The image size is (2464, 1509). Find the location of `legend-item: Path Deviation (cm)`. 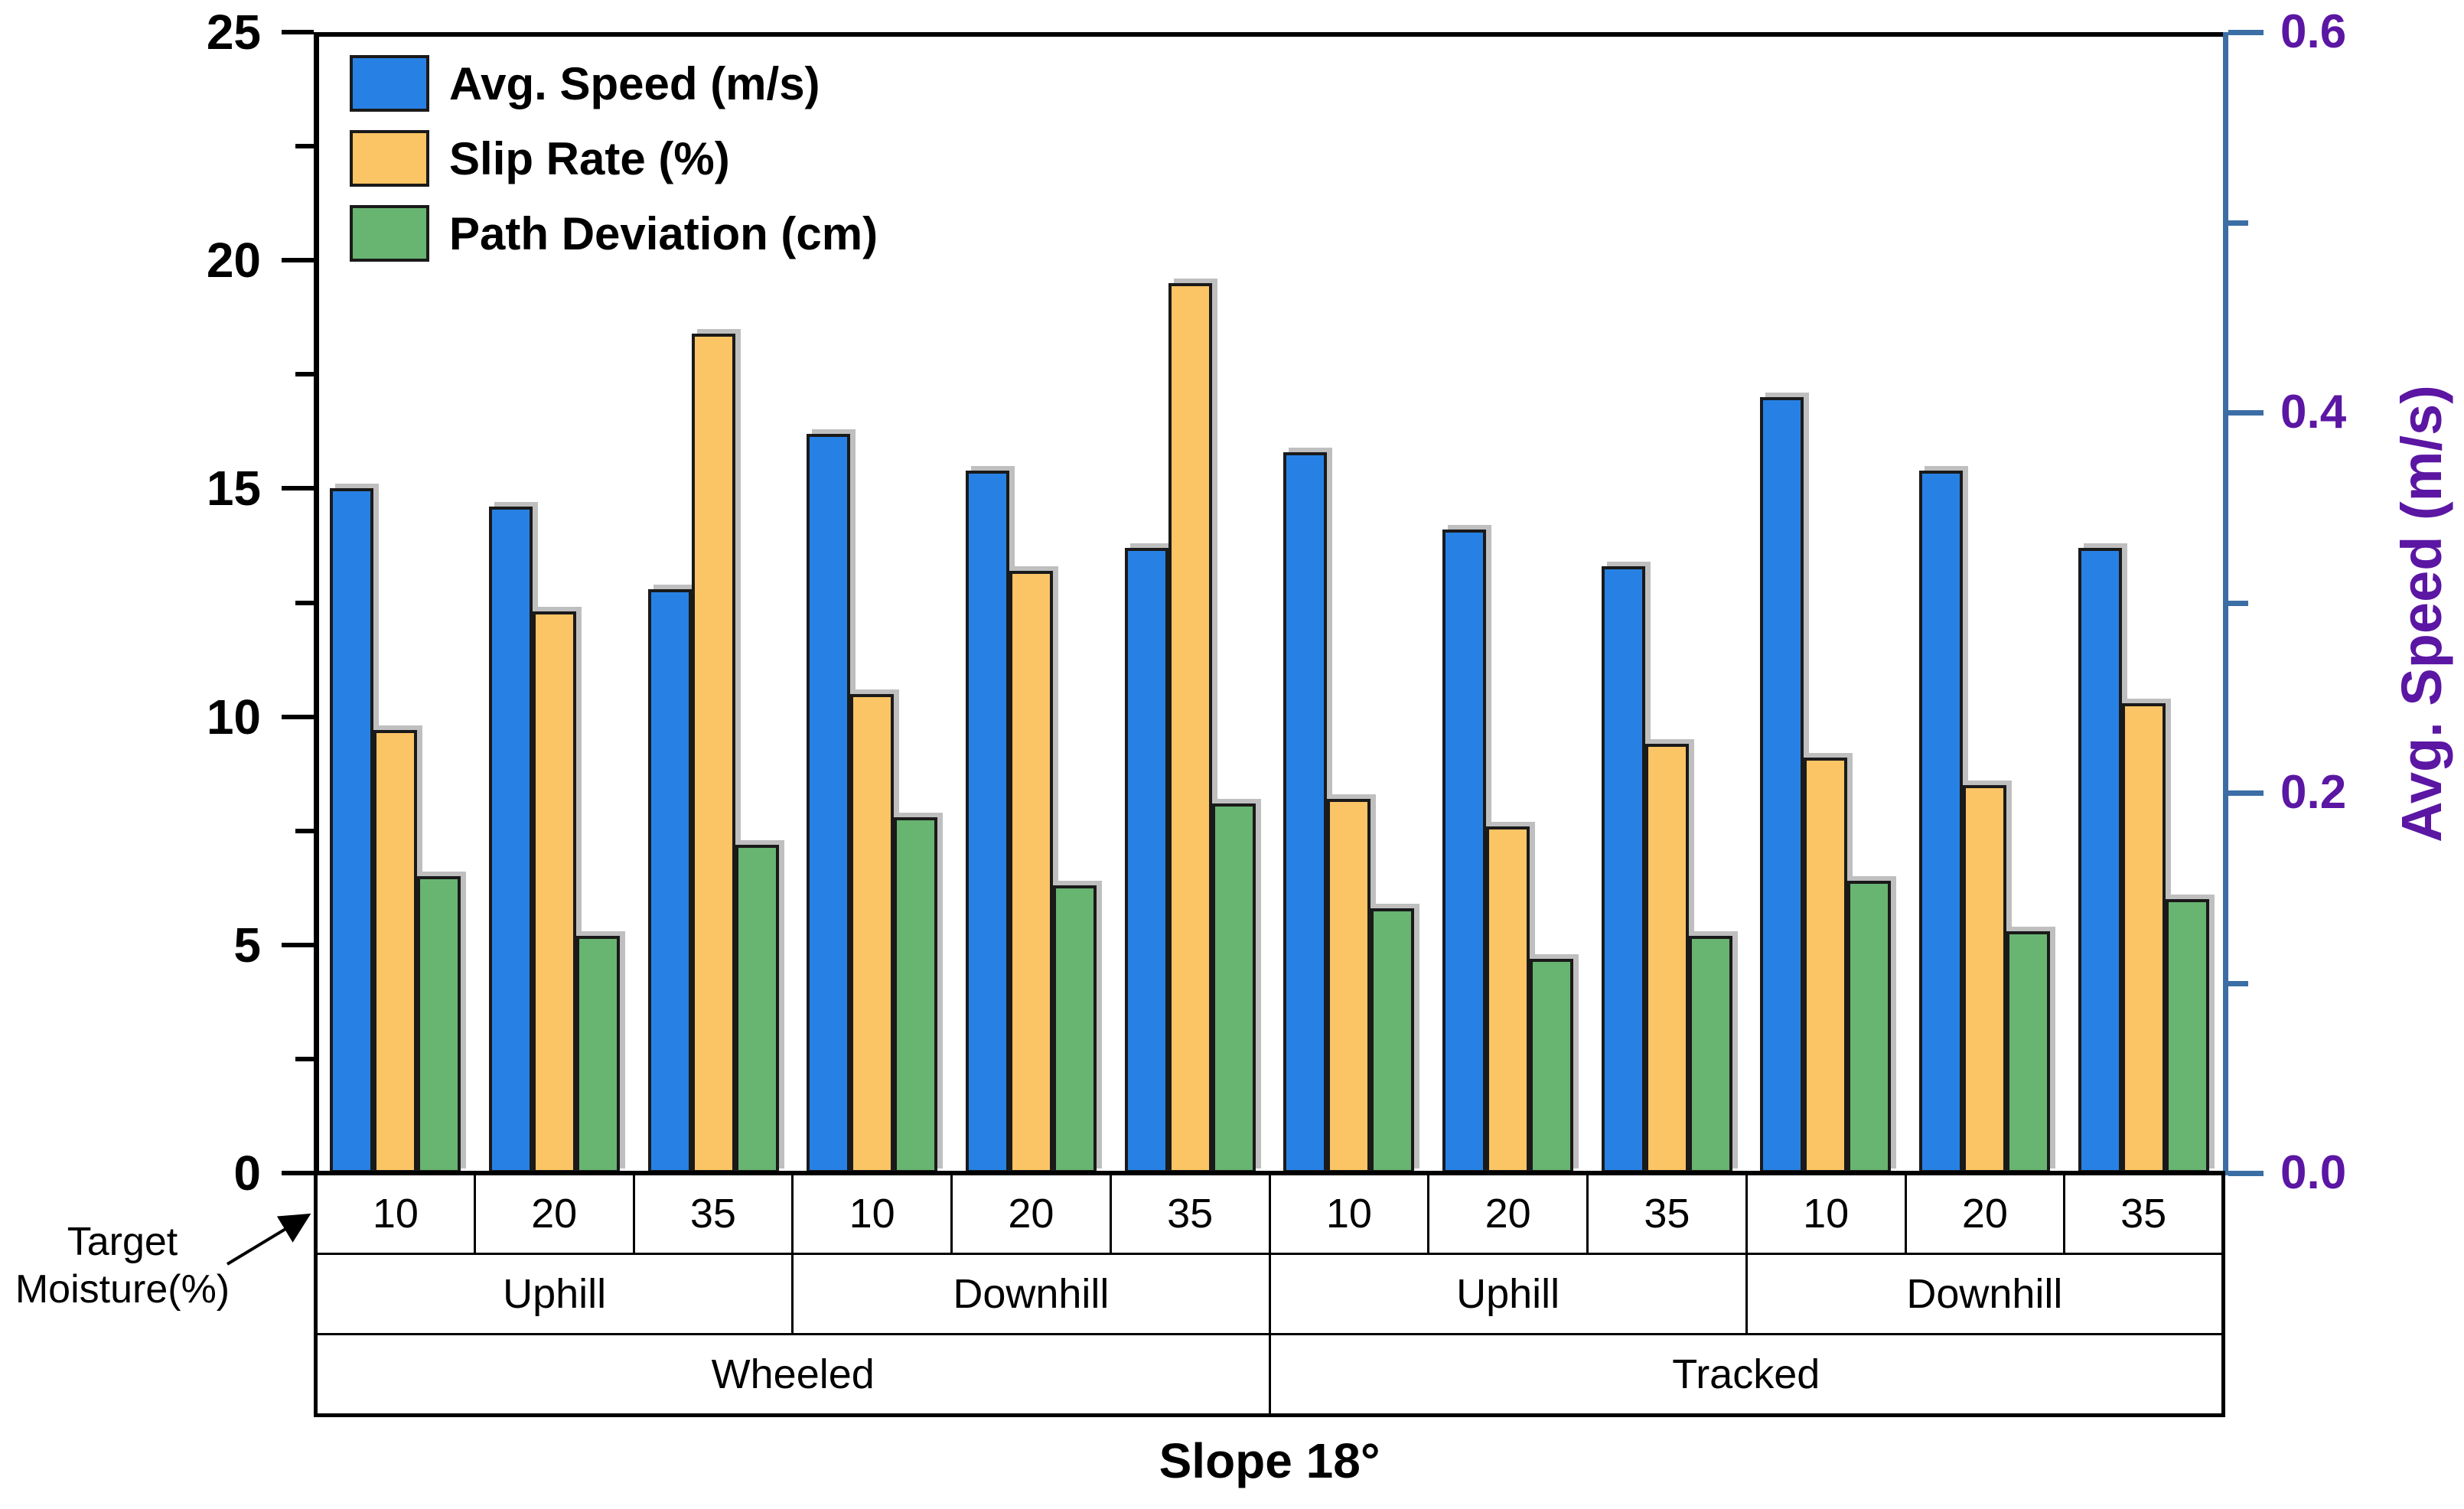

legend-item: Path Deviation (cm) is located at coordinates (694, 234).